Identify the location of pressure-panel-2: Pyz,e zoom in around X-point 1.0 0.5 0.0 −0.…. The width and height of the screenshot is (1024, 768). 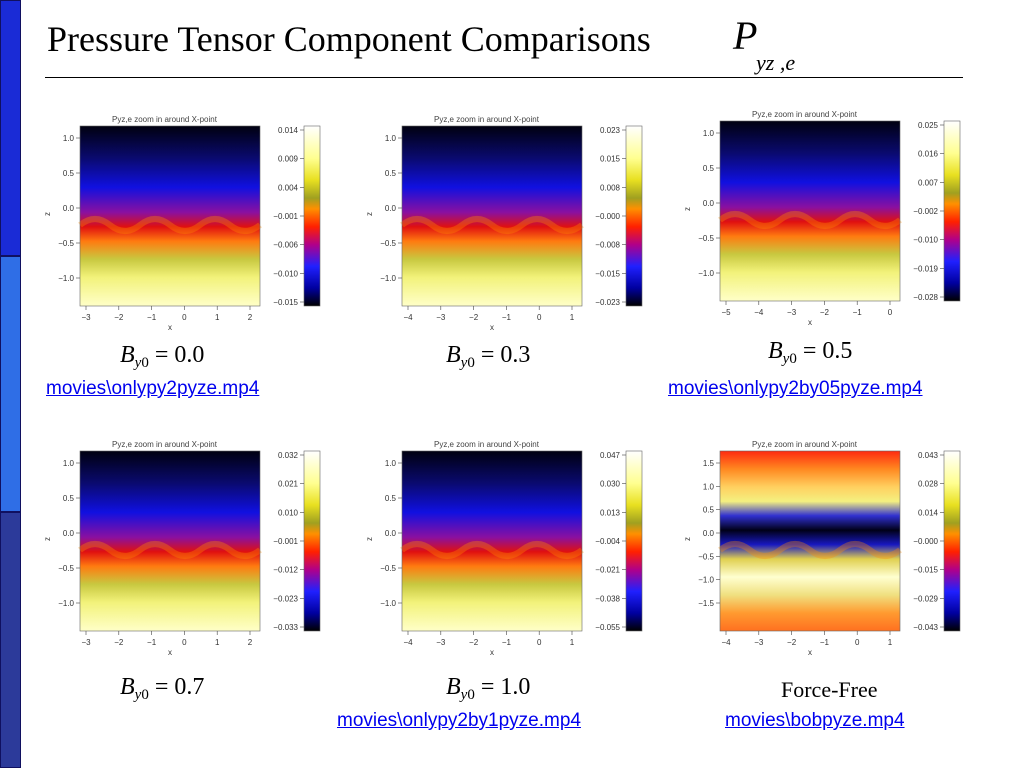
(504, 223).